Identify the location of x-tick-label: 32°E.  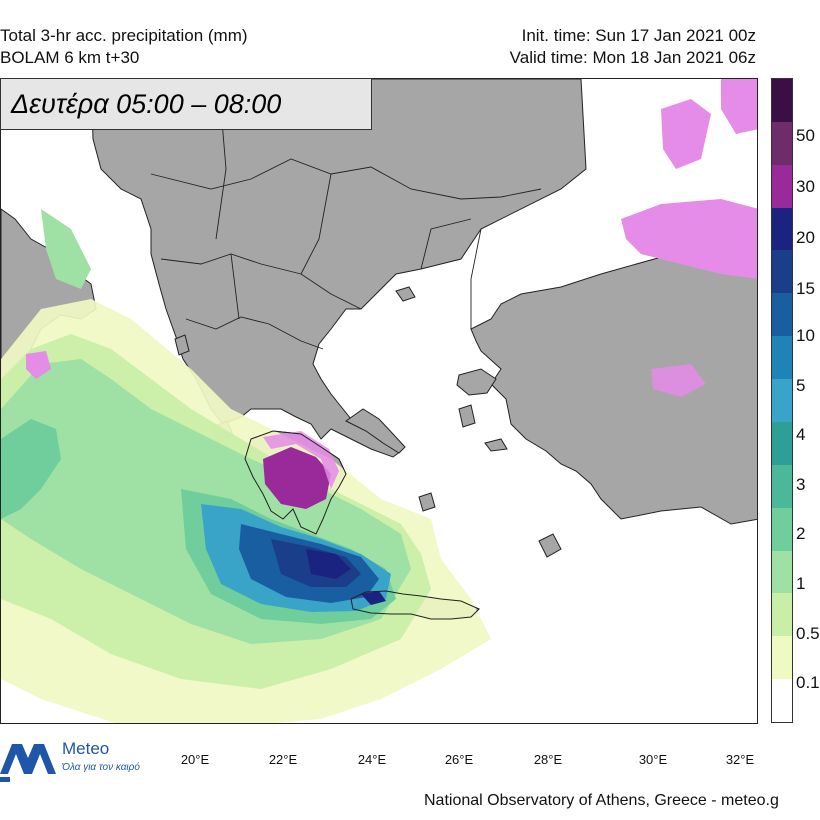
(740, 759).